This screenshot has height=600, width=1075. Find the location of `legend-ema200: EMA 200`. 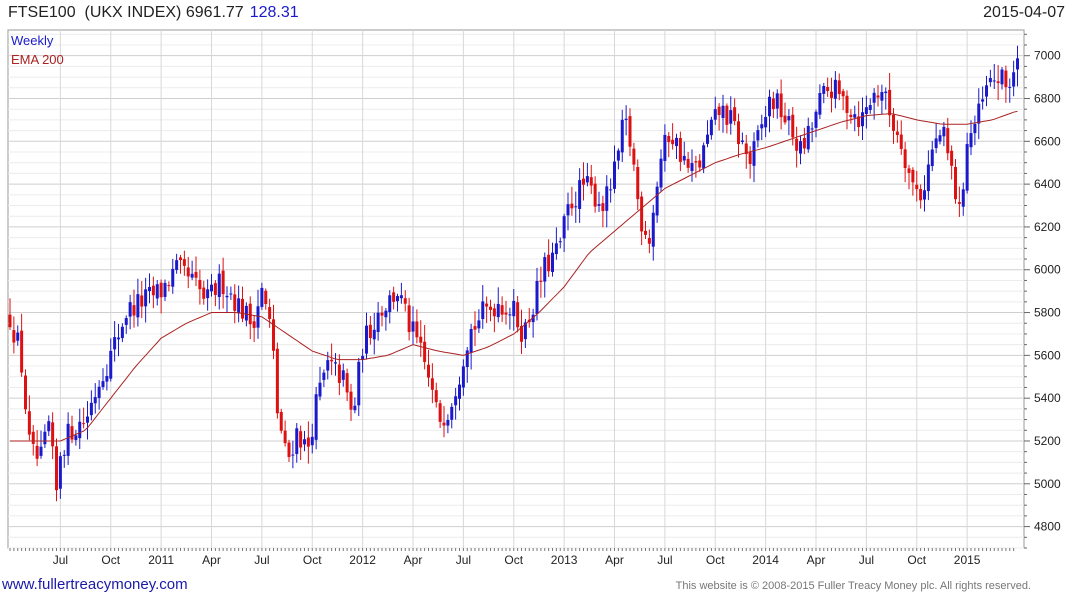

legend-ema200: EMA 200 is located at coordinates (37, 59).